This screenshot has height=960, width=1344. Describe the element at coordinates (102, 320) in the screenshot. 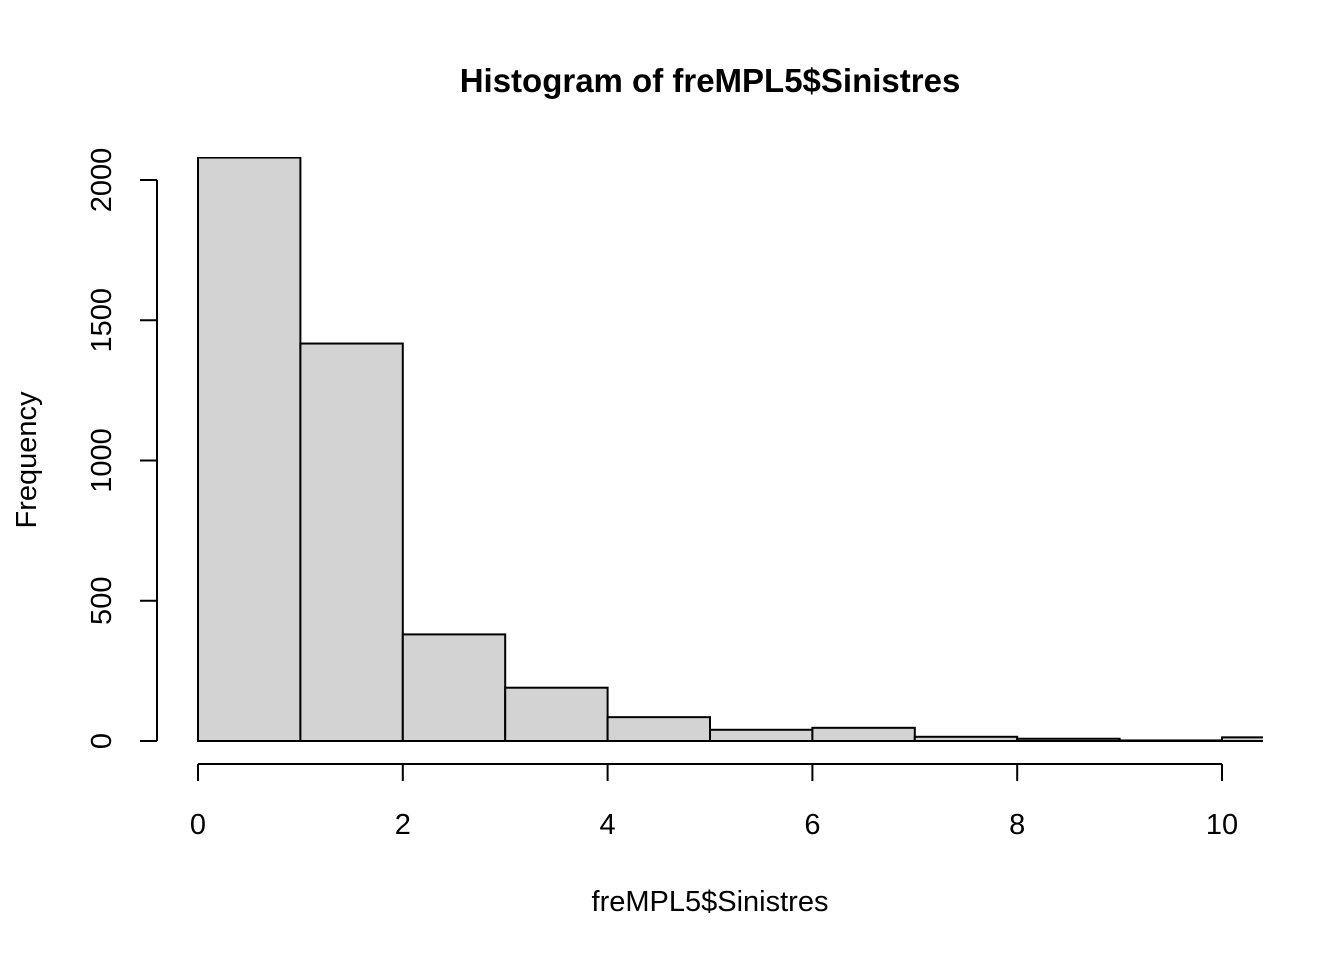

I see `y-tick-label: 1500` at that location.